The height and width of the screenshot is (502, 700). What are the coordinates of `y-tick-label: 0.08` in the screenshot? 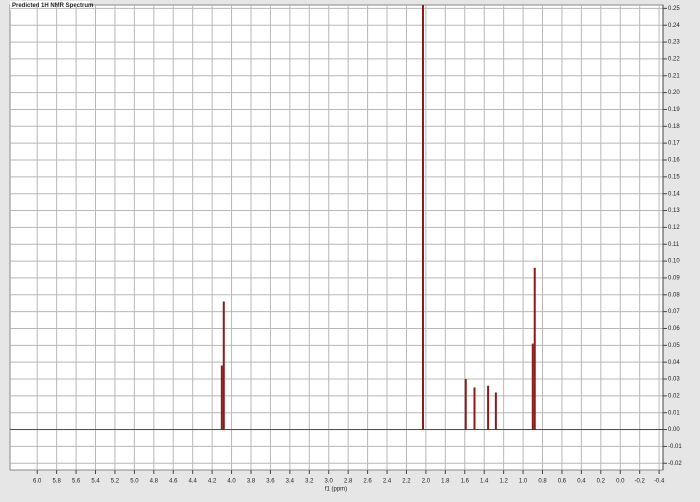 It's located at (674, 295).